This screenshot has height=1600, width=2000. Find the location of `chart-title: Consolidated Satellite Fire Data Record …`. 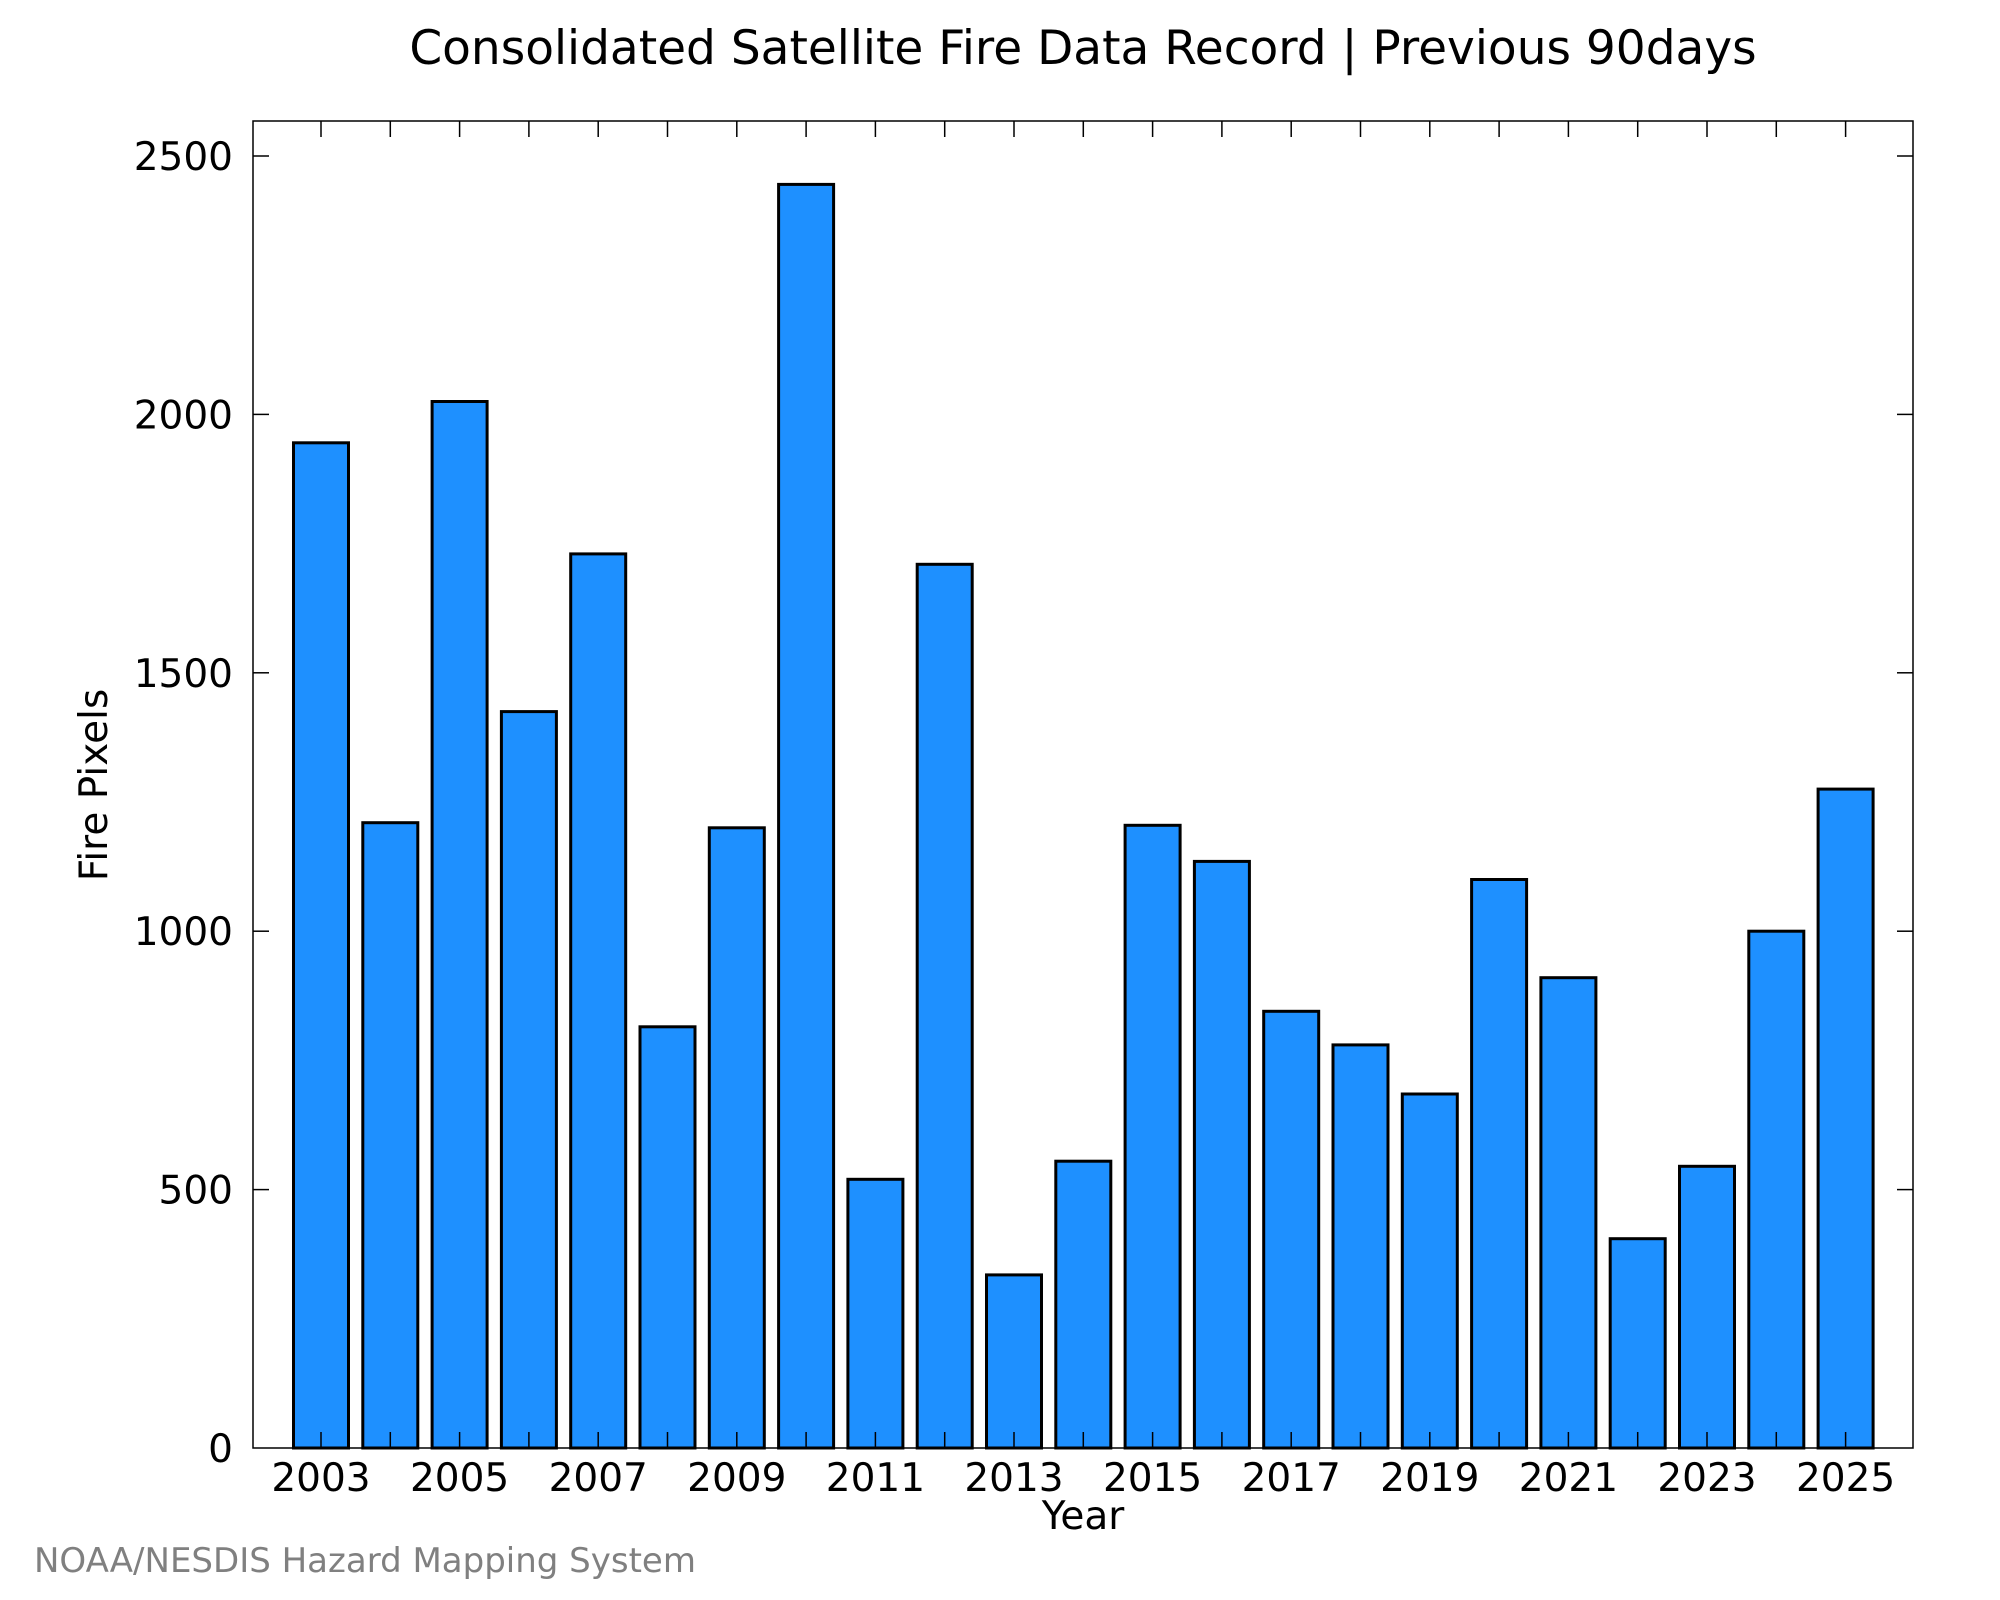

chart-title: Consolidated Satellite Fire Data Record … is located at coordinates (1082, 48).